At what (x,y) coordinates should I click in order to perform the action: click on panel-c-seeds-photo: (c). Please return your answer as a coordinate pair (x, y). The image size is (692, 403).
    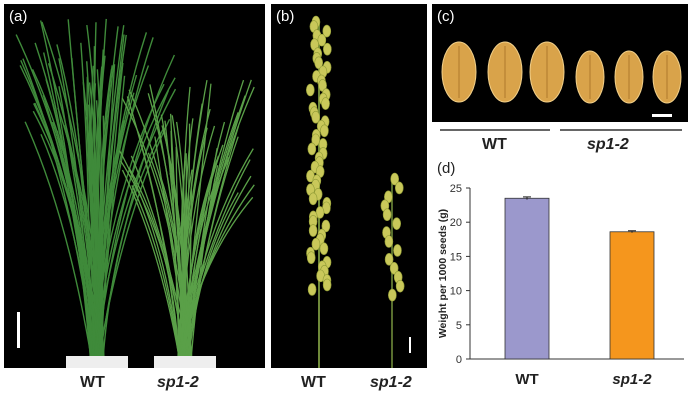
    Looking at the image, I should click on (560, 63).